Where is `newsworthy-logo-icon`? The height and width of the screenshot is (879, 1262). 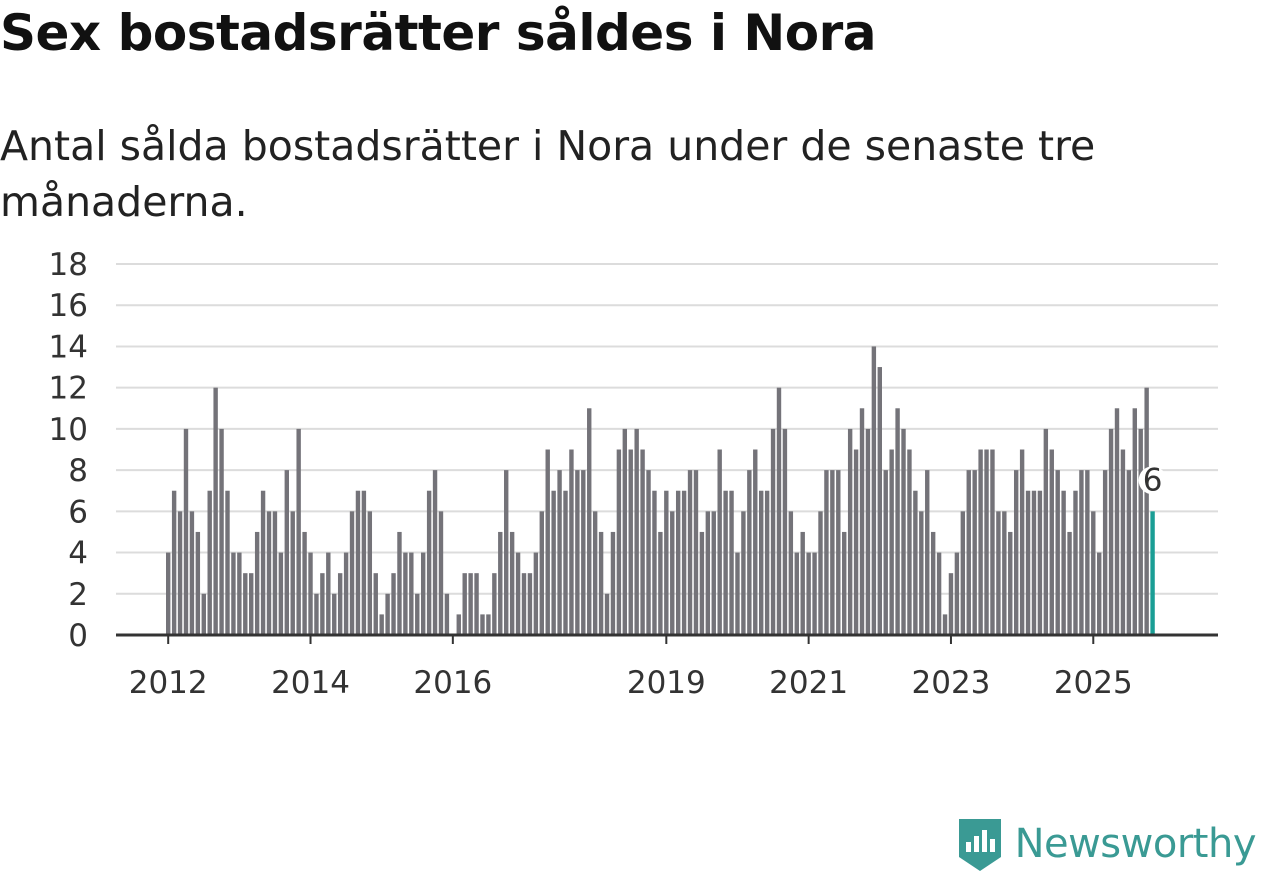
newsworthy-logo-icon is located at coordinates (979, 845).